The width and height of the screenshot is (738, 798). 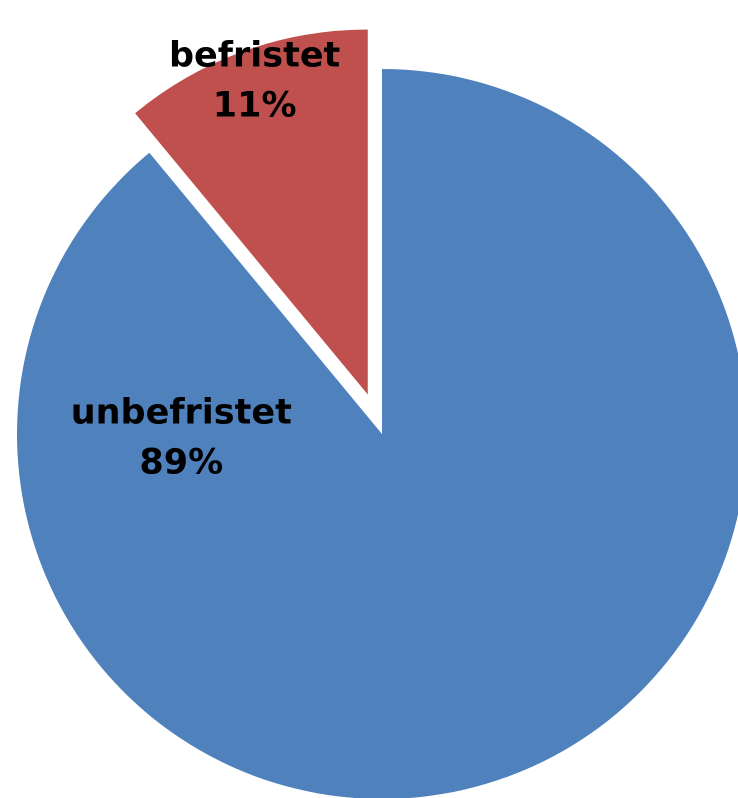 I want to click on pie-slice, so click(x=251, y=212).